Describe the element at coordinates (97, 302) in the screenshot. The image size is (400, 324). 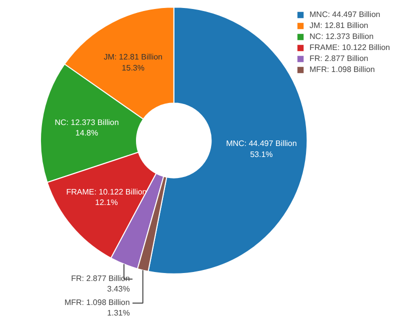
I see `slice-label: MFR: 1.098 Billion` at that location.